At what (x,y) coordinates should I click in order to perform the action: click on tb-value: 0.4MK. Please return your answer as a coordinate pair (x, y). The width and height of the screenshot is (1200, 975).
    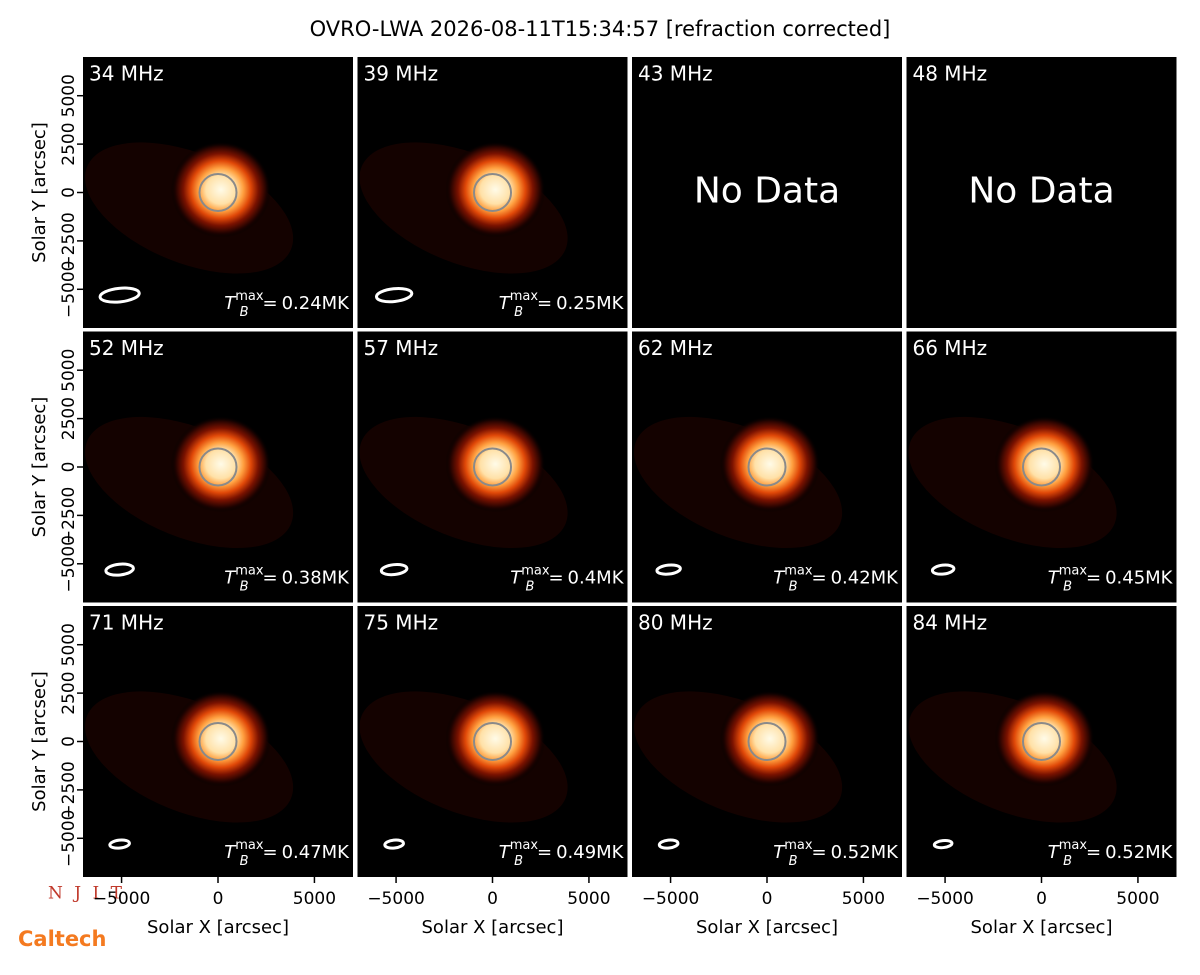
    Looking at the image, I should click on (596, 578).